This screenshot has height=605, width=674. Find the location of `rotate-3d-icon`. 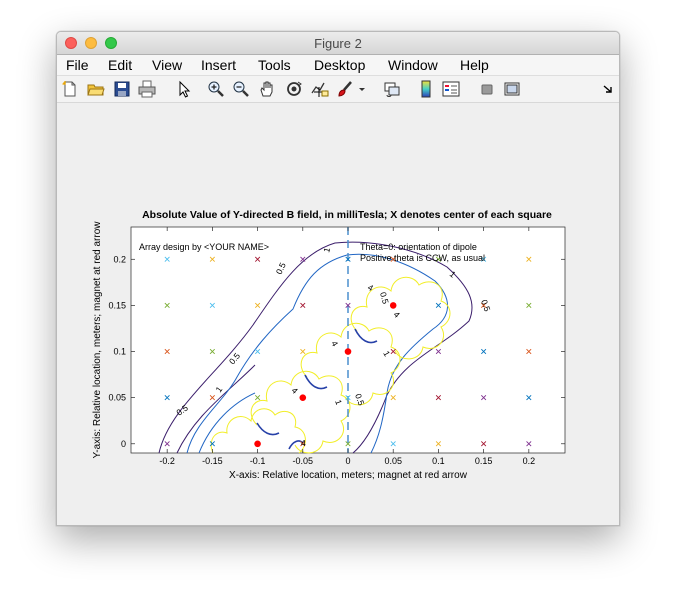

rotate-3d-icon is located at coordinates (294, 89).